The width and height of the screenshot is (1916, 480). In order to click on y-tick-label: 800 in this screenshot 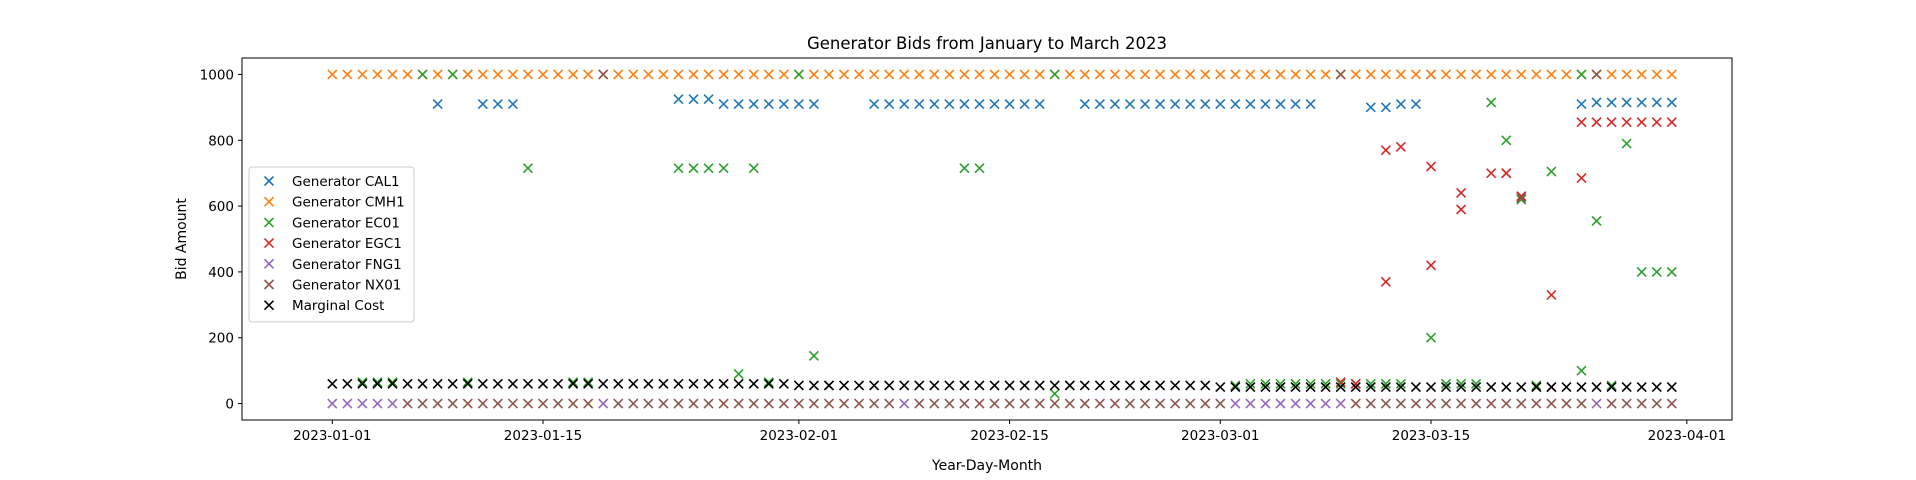, I will do `click(221, 141)`.